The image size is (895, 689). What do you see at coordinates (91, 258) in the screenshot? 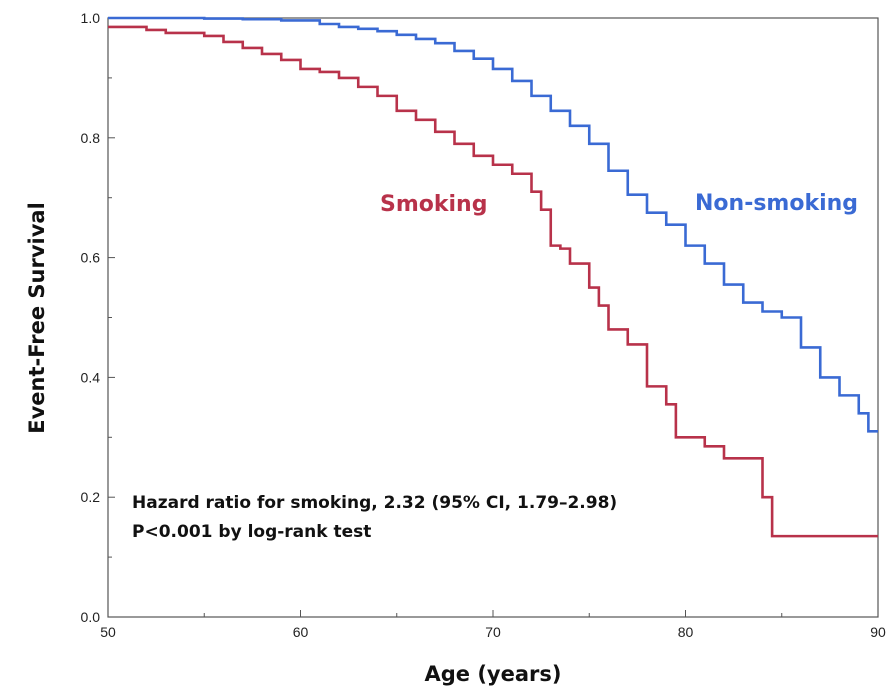
I see `y-tick-label: 0.6` at bounding box center [91, 258].